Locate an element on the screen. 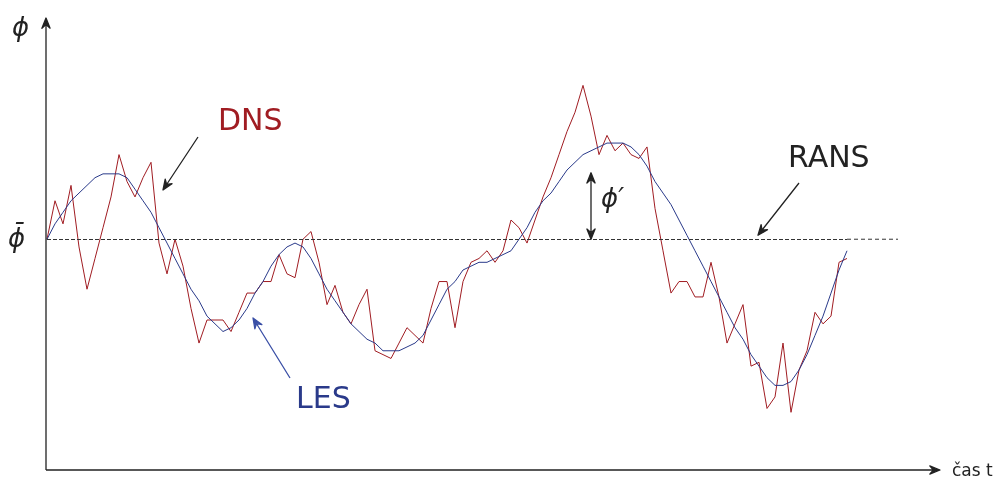  series-label: LES is located at coordinates (323, 397).